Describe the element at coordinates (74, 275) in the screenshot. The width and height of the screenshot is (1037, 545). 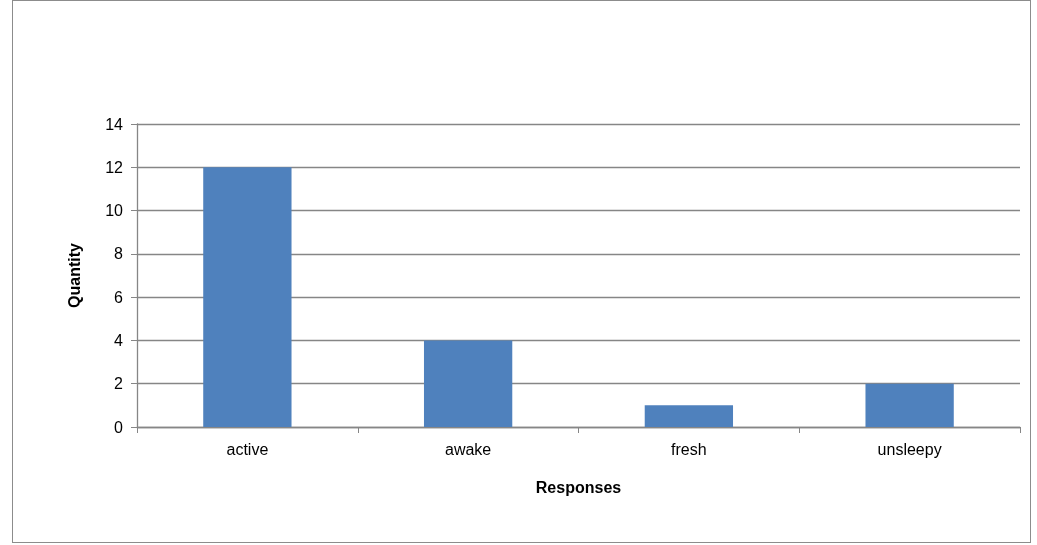
I see `y-axis-title: Quantity` at that location.